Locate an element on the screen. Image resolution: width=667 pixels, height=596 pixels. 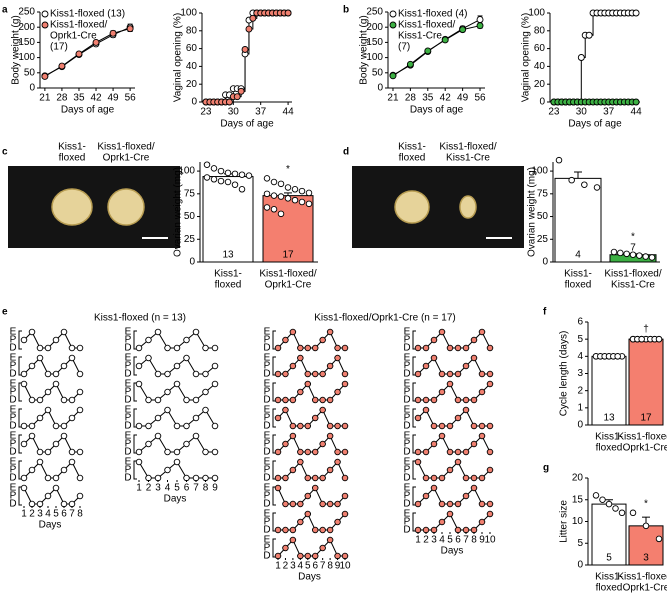
category-label: Kiss1-floxed/ is located at coordinates (642, 577).